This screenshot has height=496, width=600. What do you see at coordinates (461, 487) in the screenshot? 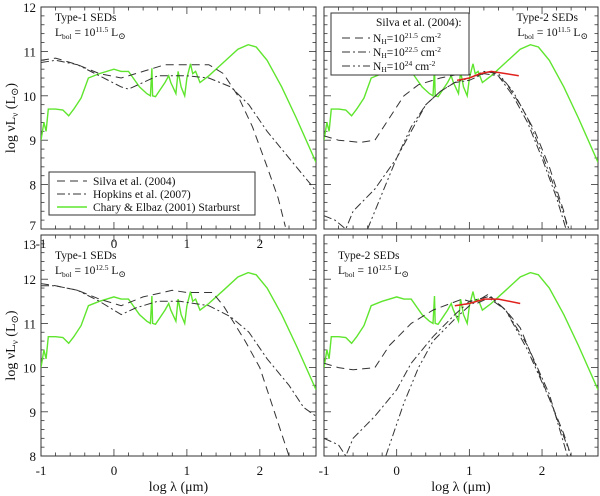
I see `x-axis-label: log λ (μm)` at bounding box center [461, 487].